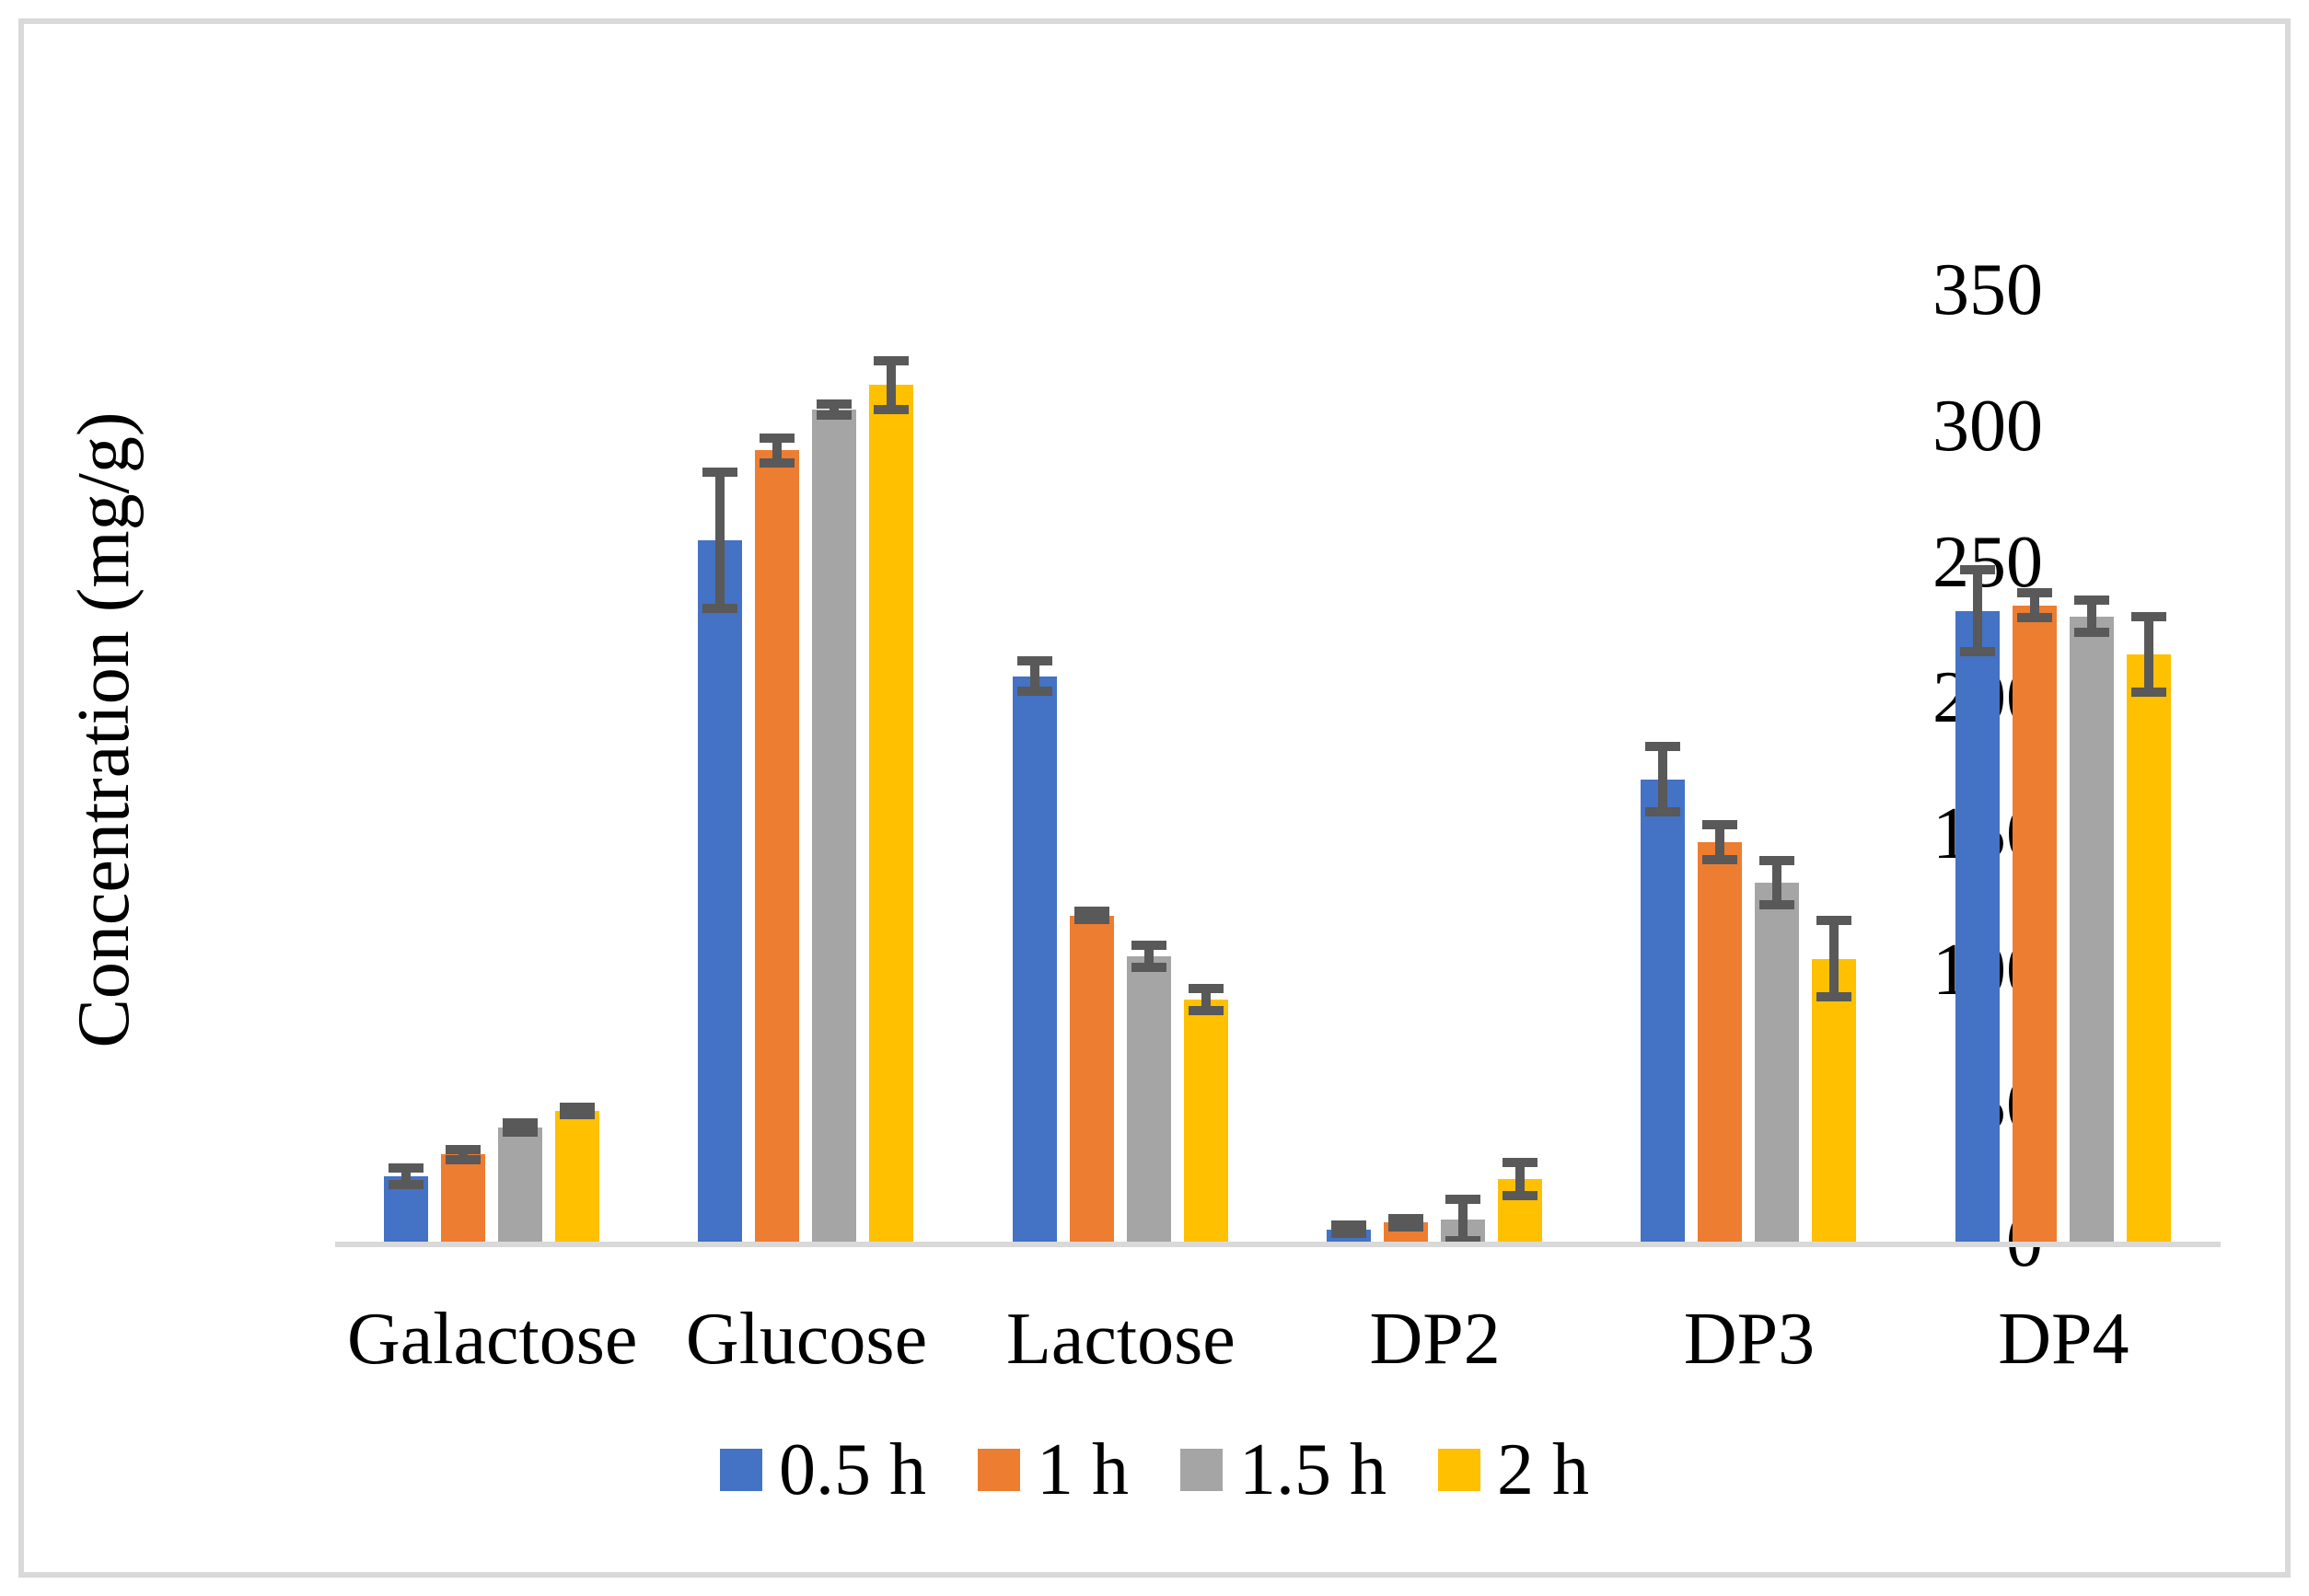 The height and width of the screenshot is (1596, 2309). Describe the element at coordinates (806, 1339) in the screenshot. I see `category-label-glucose: Glucose` at that location.